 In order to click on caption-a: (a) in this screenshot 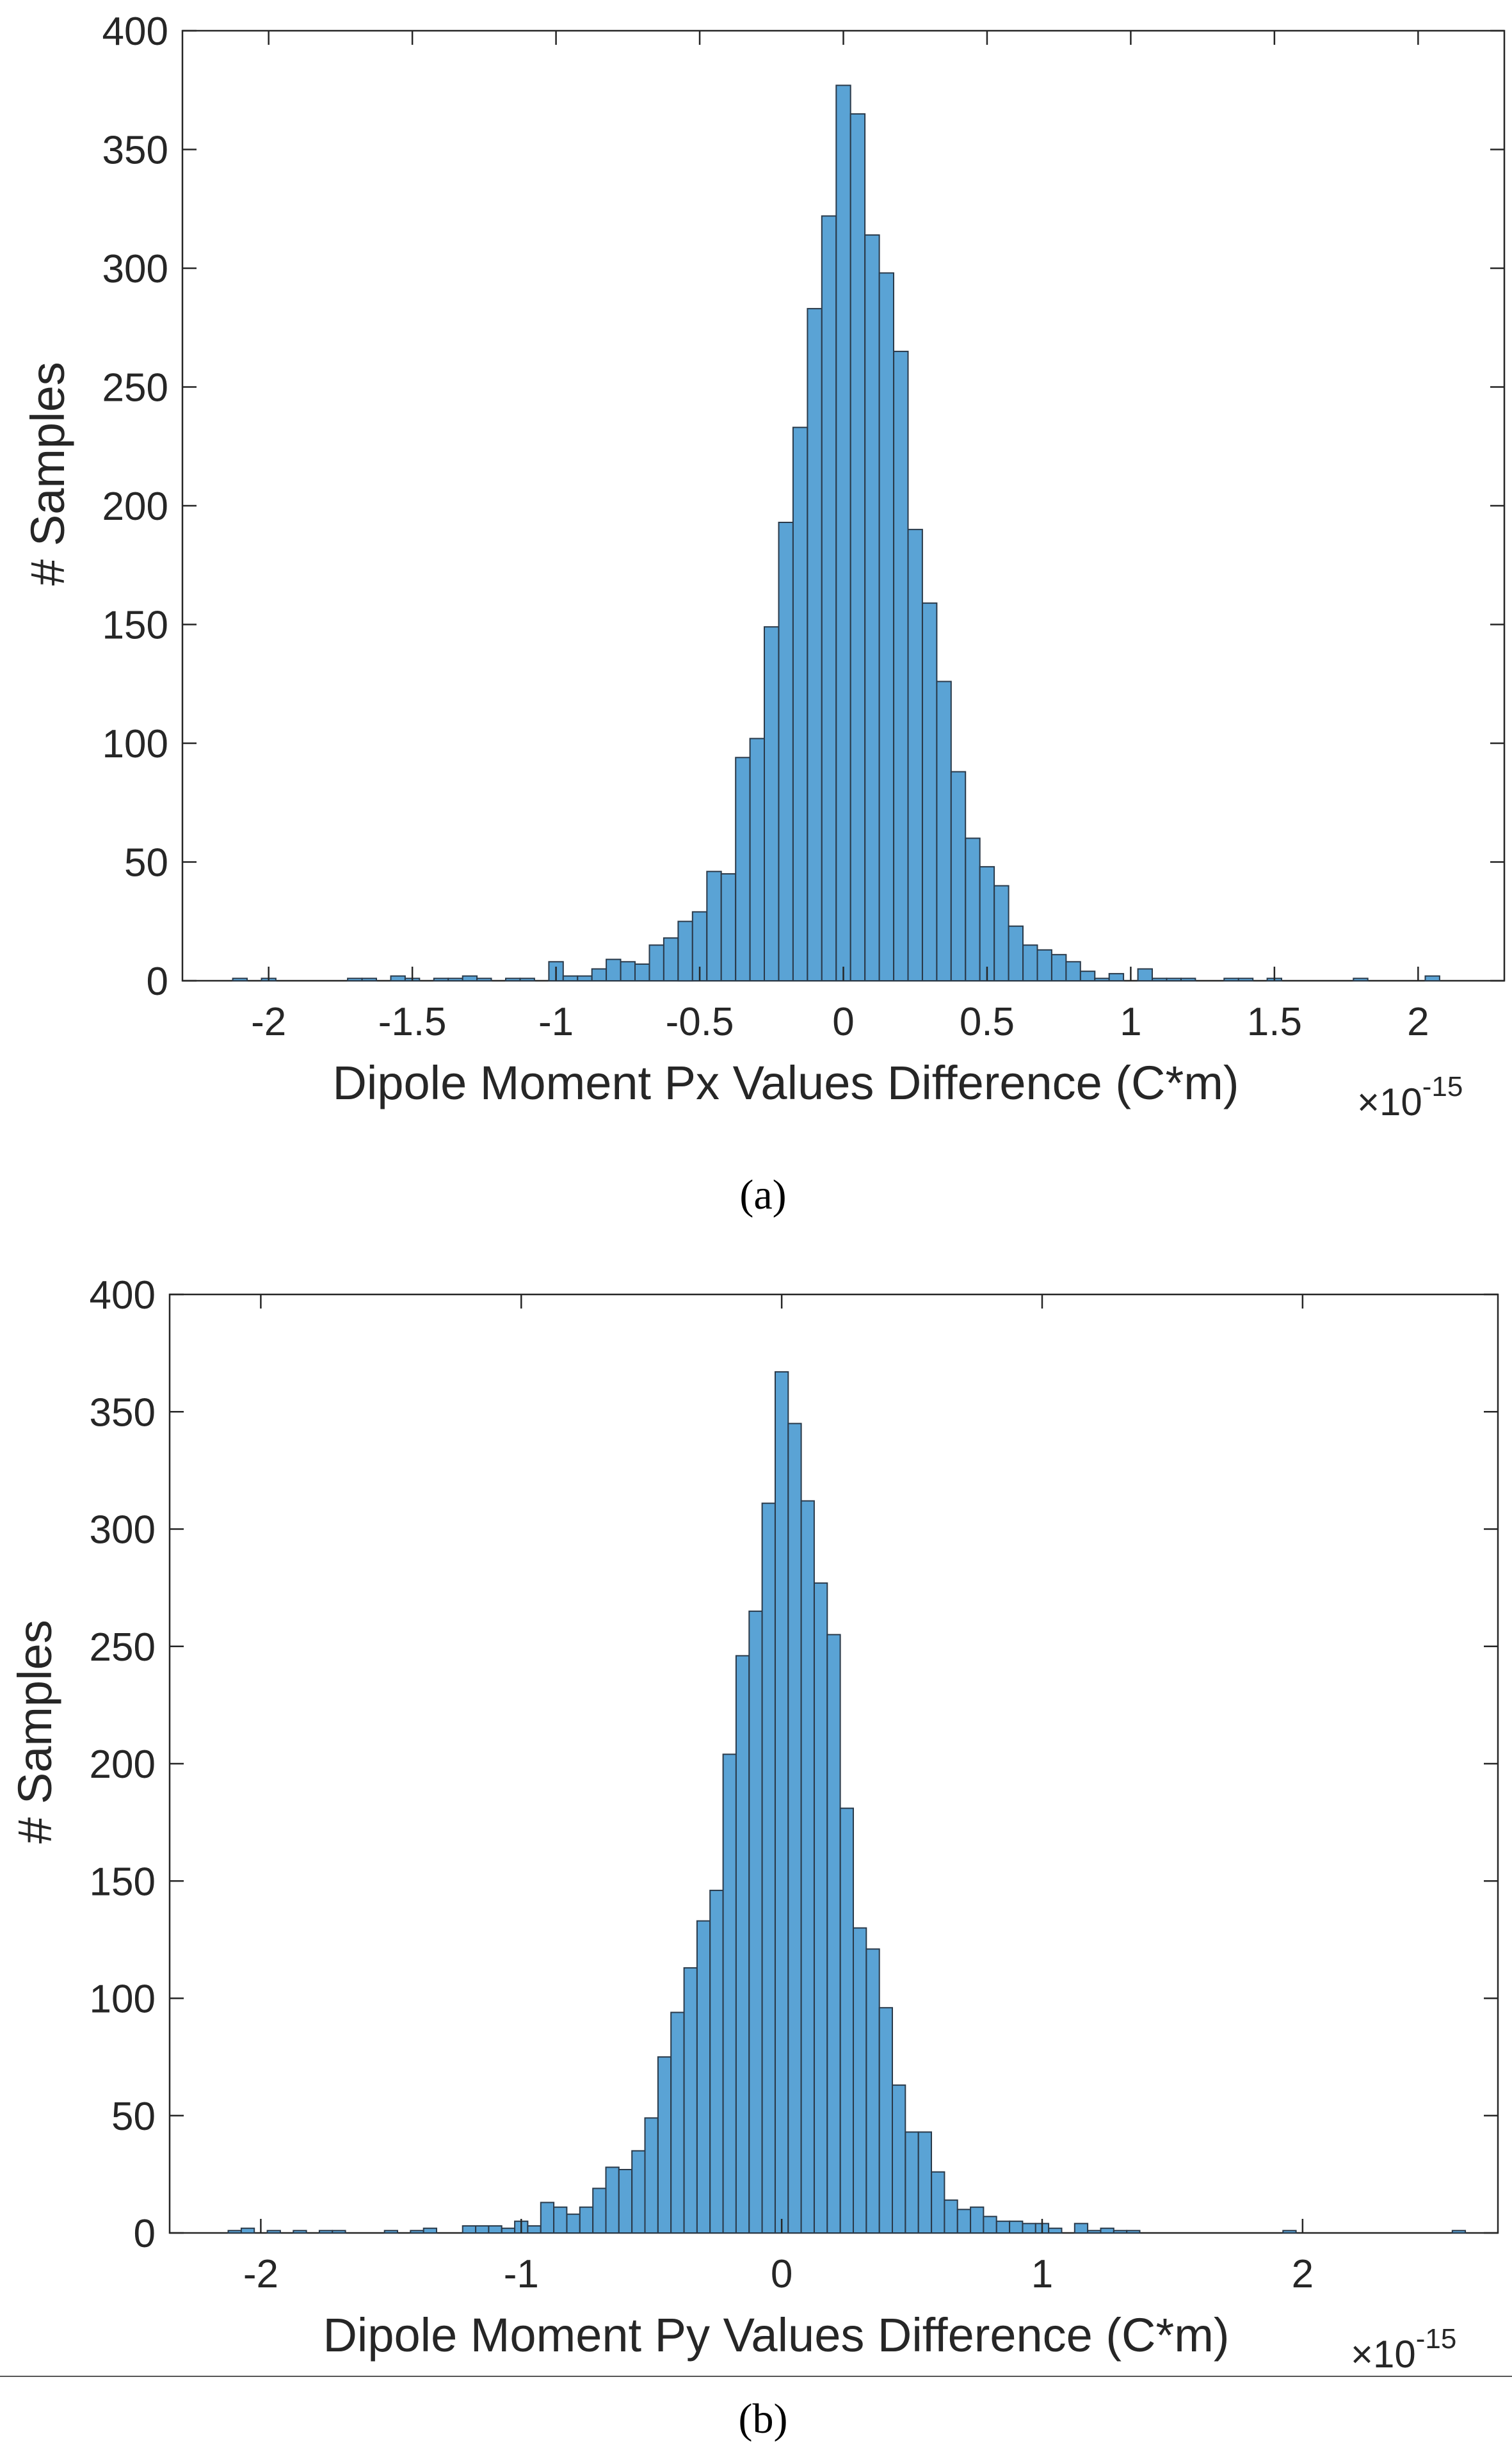, I will do `click(762, 1195)`.